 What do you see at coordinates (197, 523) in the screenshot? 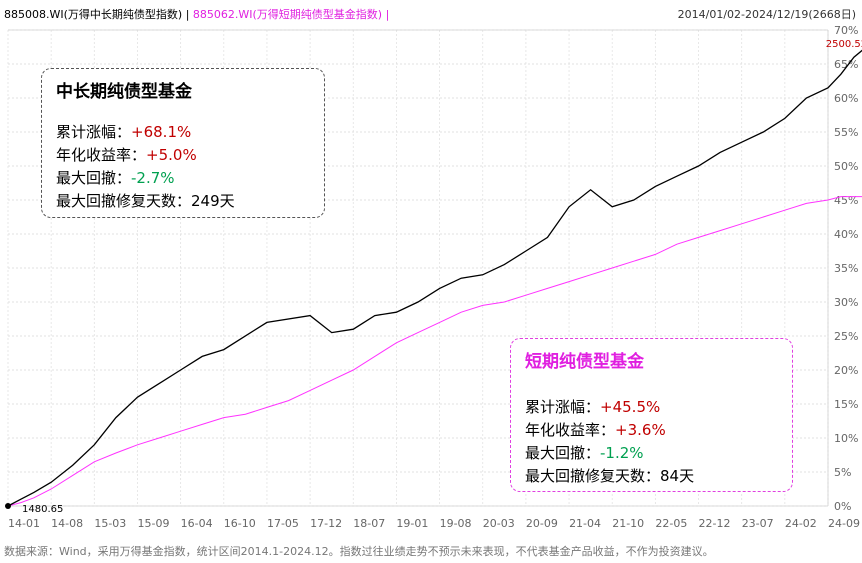
I see `x-tick-label: 16-04` at bounding box center [197, 523].